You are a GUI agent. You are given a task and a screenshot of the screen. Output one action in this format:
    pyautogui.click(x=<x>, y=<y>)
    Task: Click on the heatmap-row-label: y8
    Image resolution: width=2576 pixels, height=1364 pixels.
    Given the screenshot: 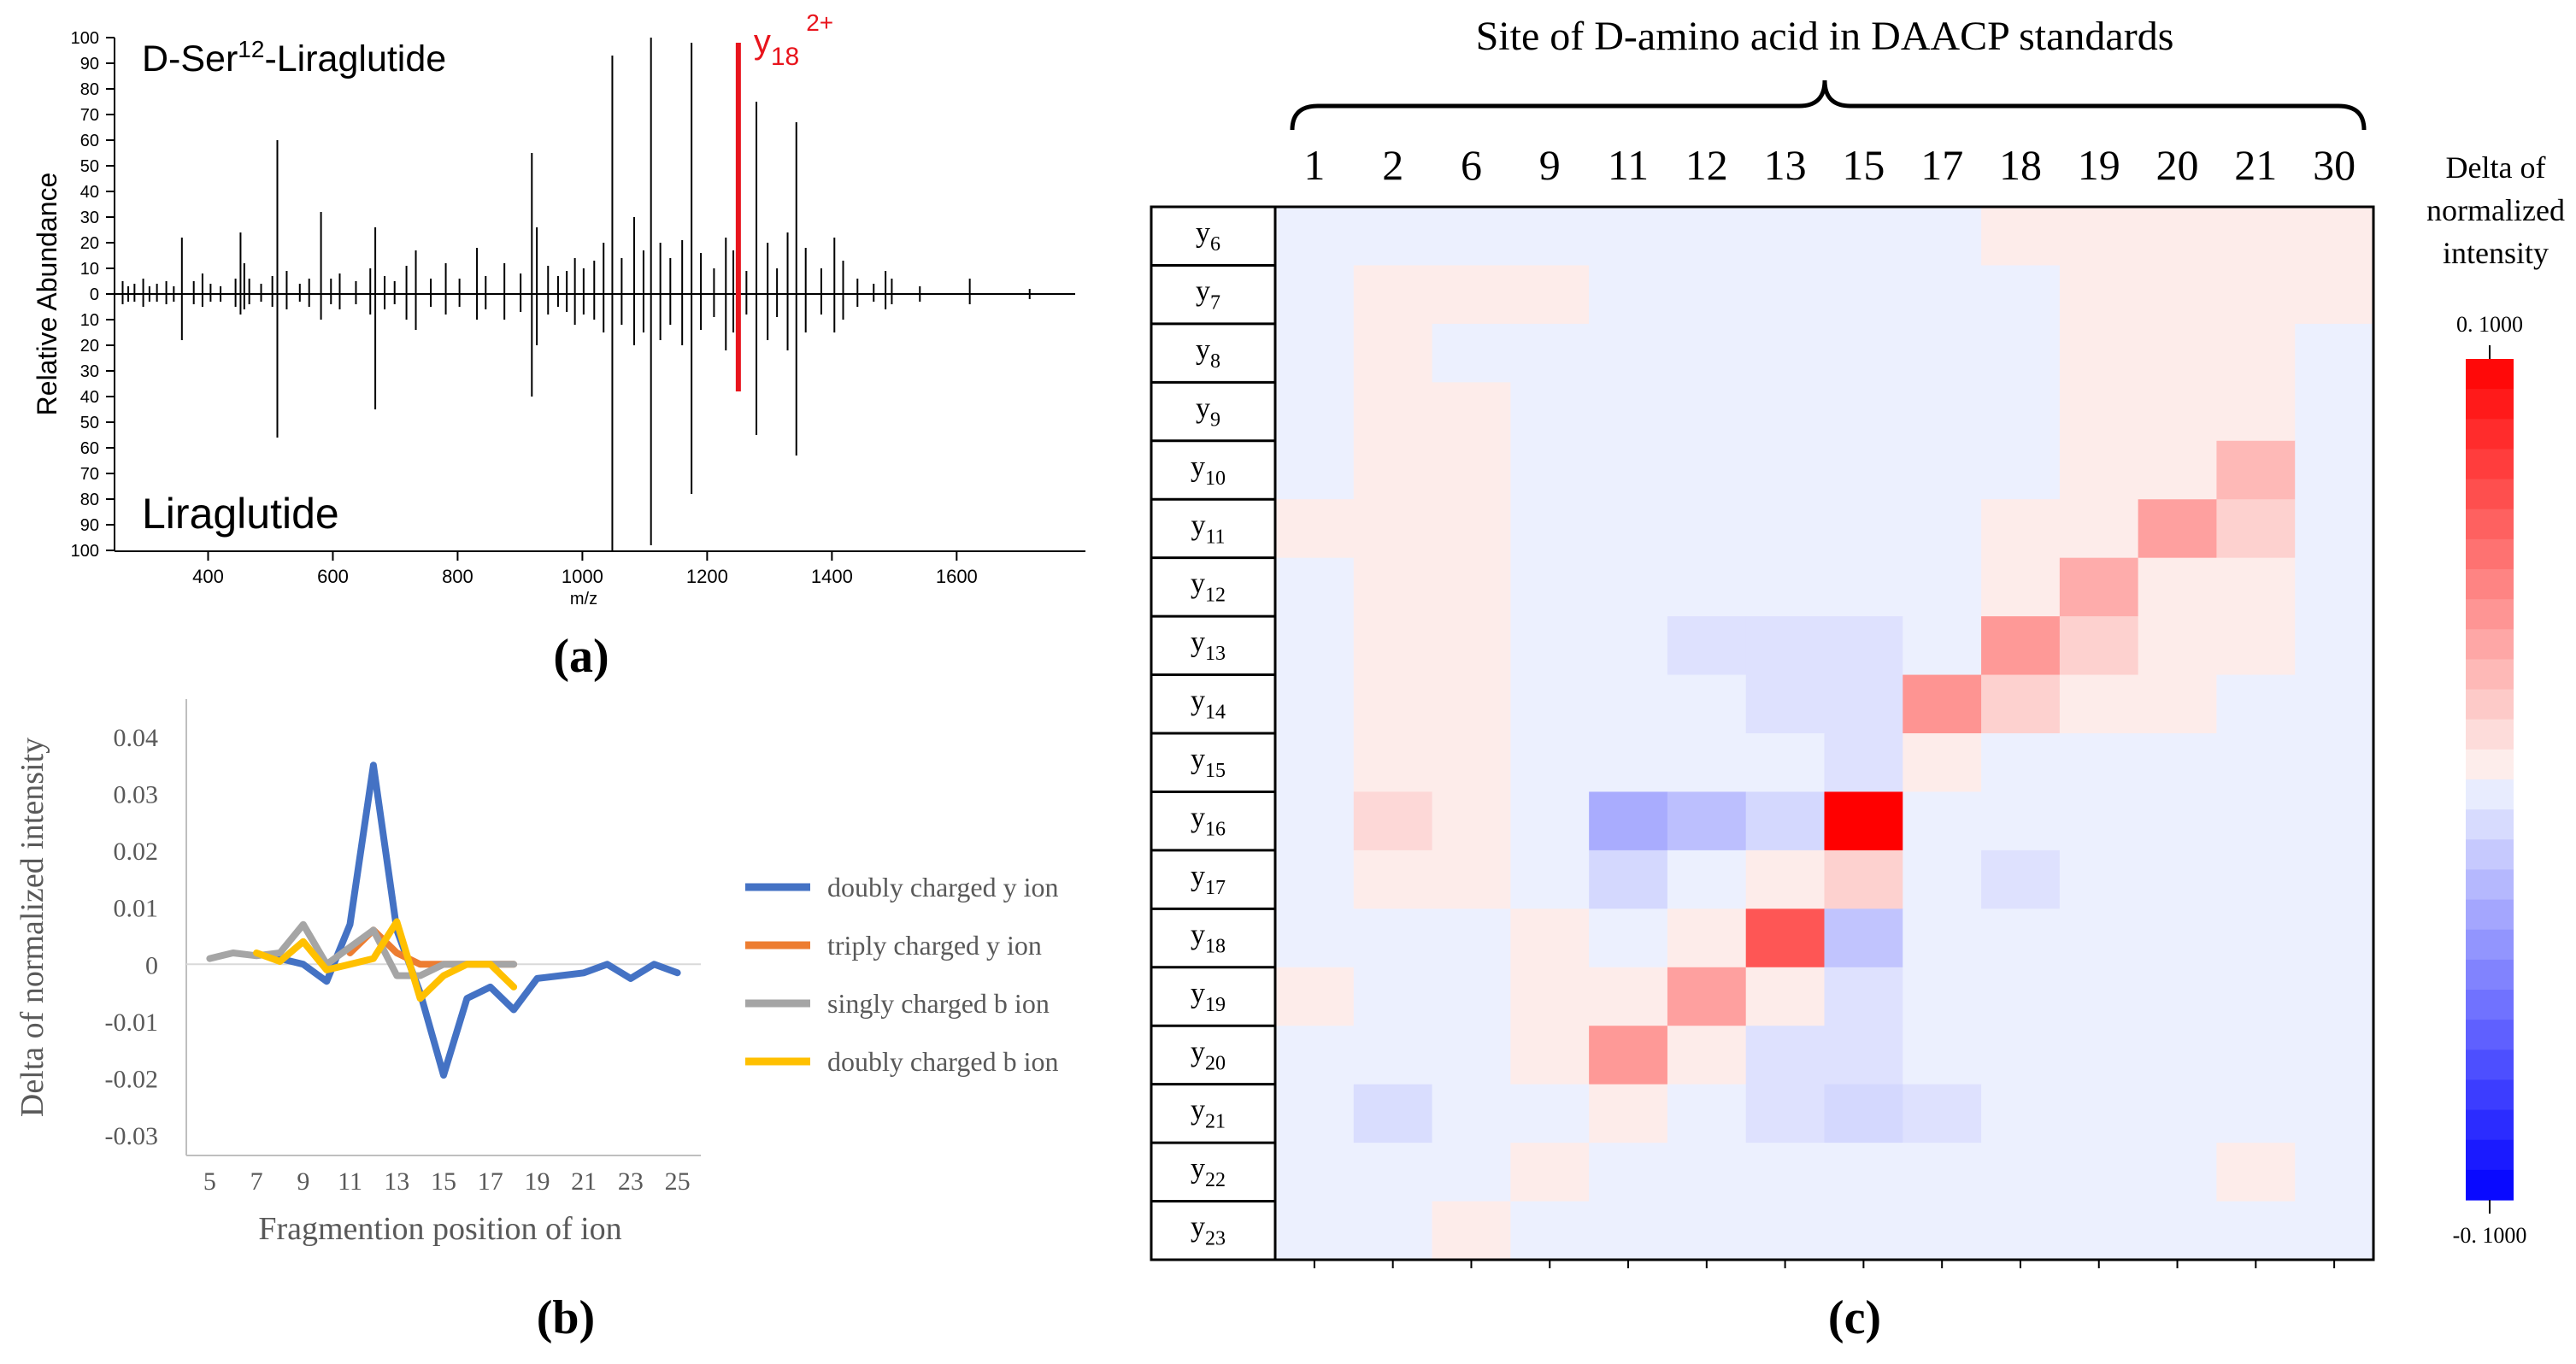 What is the action you would take?
    pyautogui.click(x=1208, y=353)
    